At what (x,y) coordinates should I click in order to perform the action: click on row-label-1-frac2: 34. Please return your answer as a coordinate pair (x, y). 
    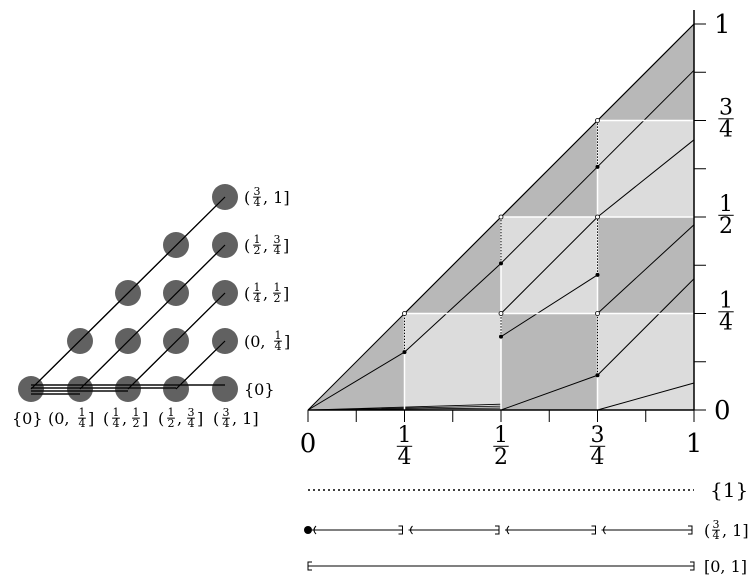
    Looking at the image, I should click on (277, 245).